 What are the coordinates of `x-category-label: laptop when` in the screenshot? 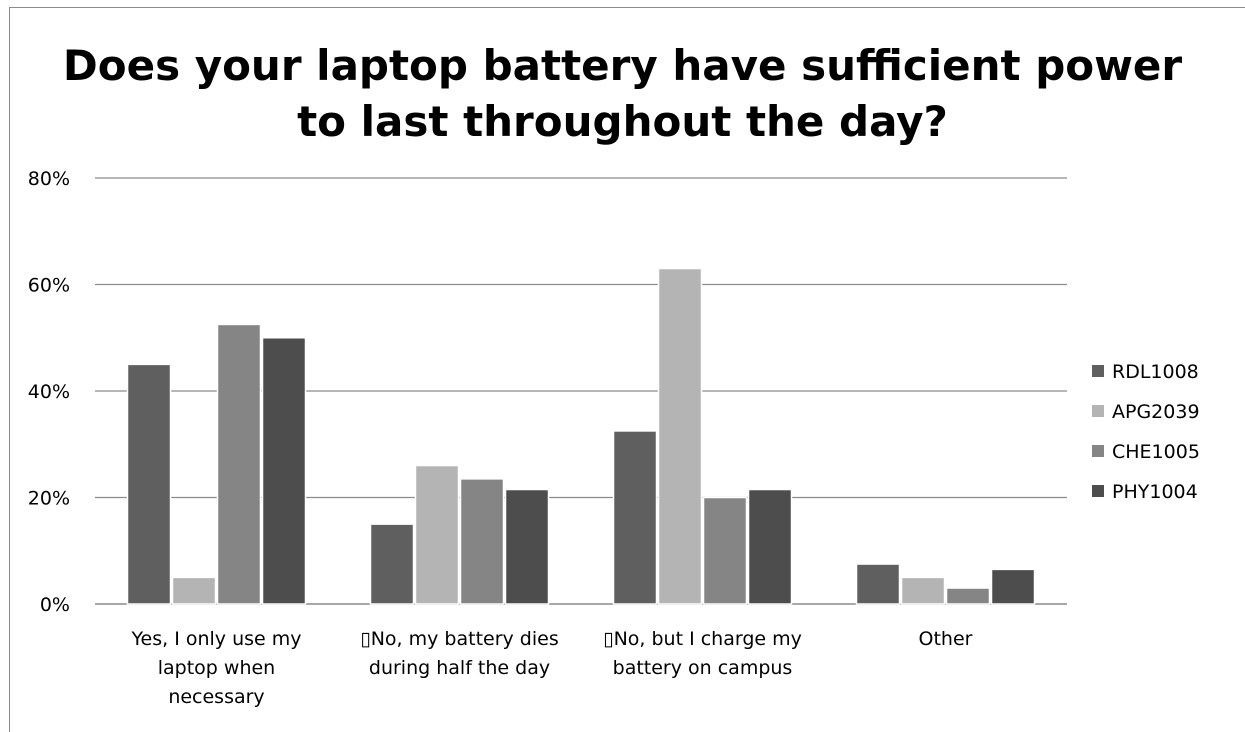 It's located at (216, 668).